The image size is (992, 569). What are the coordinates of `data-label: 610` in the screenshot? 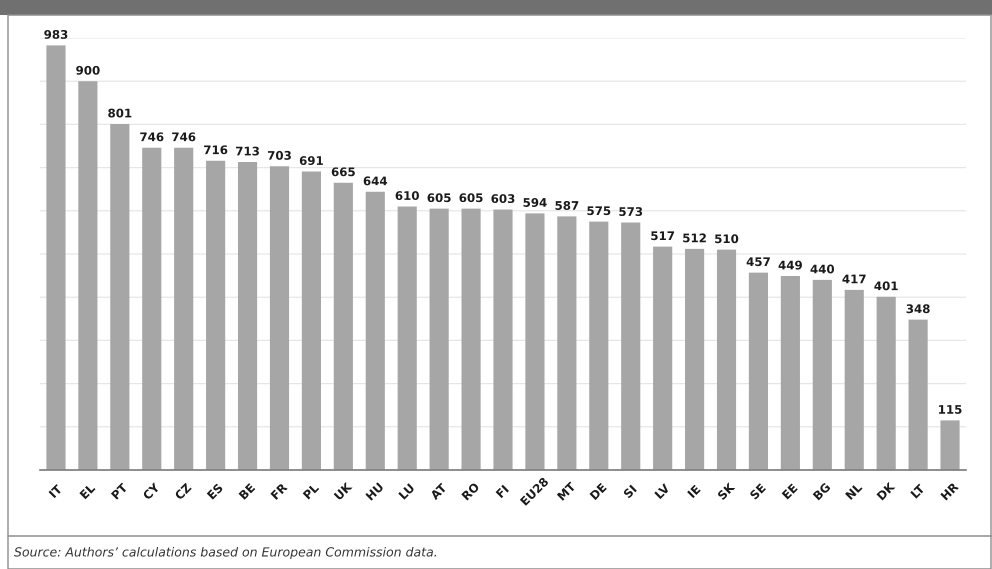 It's located at (407, 195).